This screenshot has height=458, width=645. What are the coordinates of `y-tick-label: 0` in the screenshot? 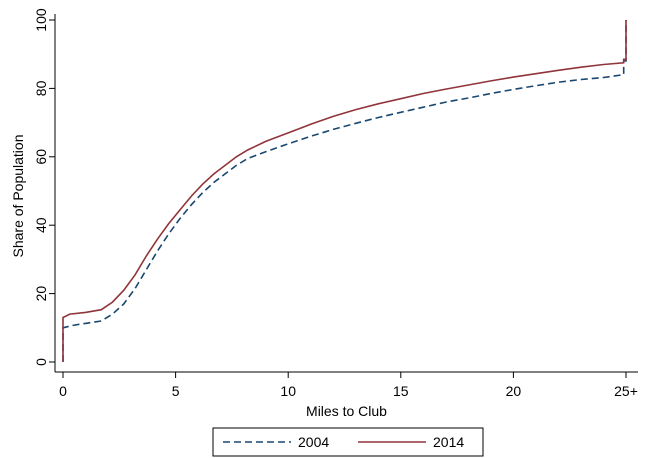 It's located at (41, 362).